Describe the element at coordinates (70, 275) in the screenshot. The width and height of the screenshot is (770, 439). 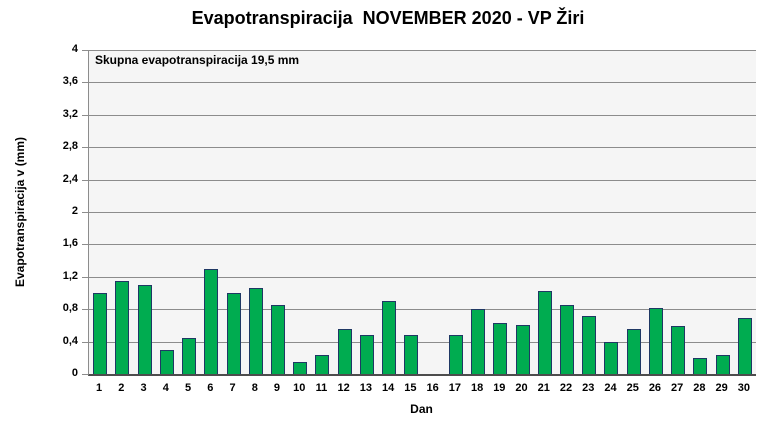
I see `y-tick-label: 1,2` at that location.